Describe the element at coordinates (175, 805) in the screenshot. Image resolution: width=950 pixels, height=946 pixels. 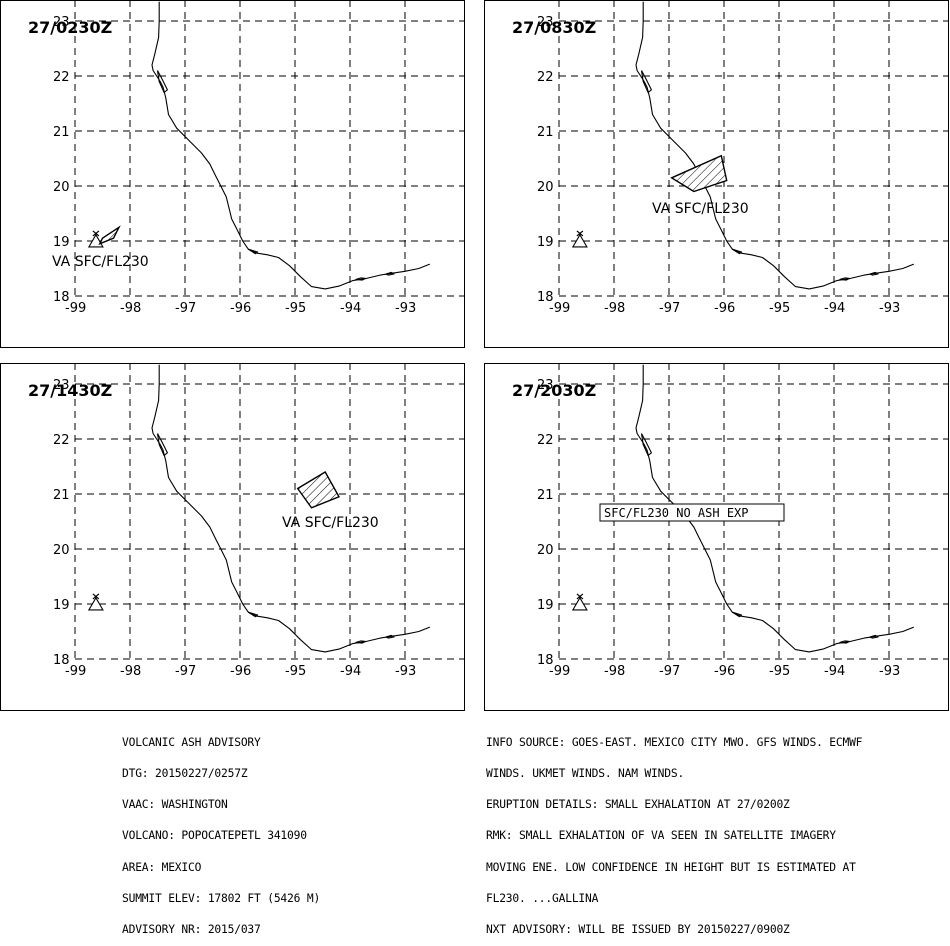
I see `advisory-line: VAAC: WASHINGTON` at that location.